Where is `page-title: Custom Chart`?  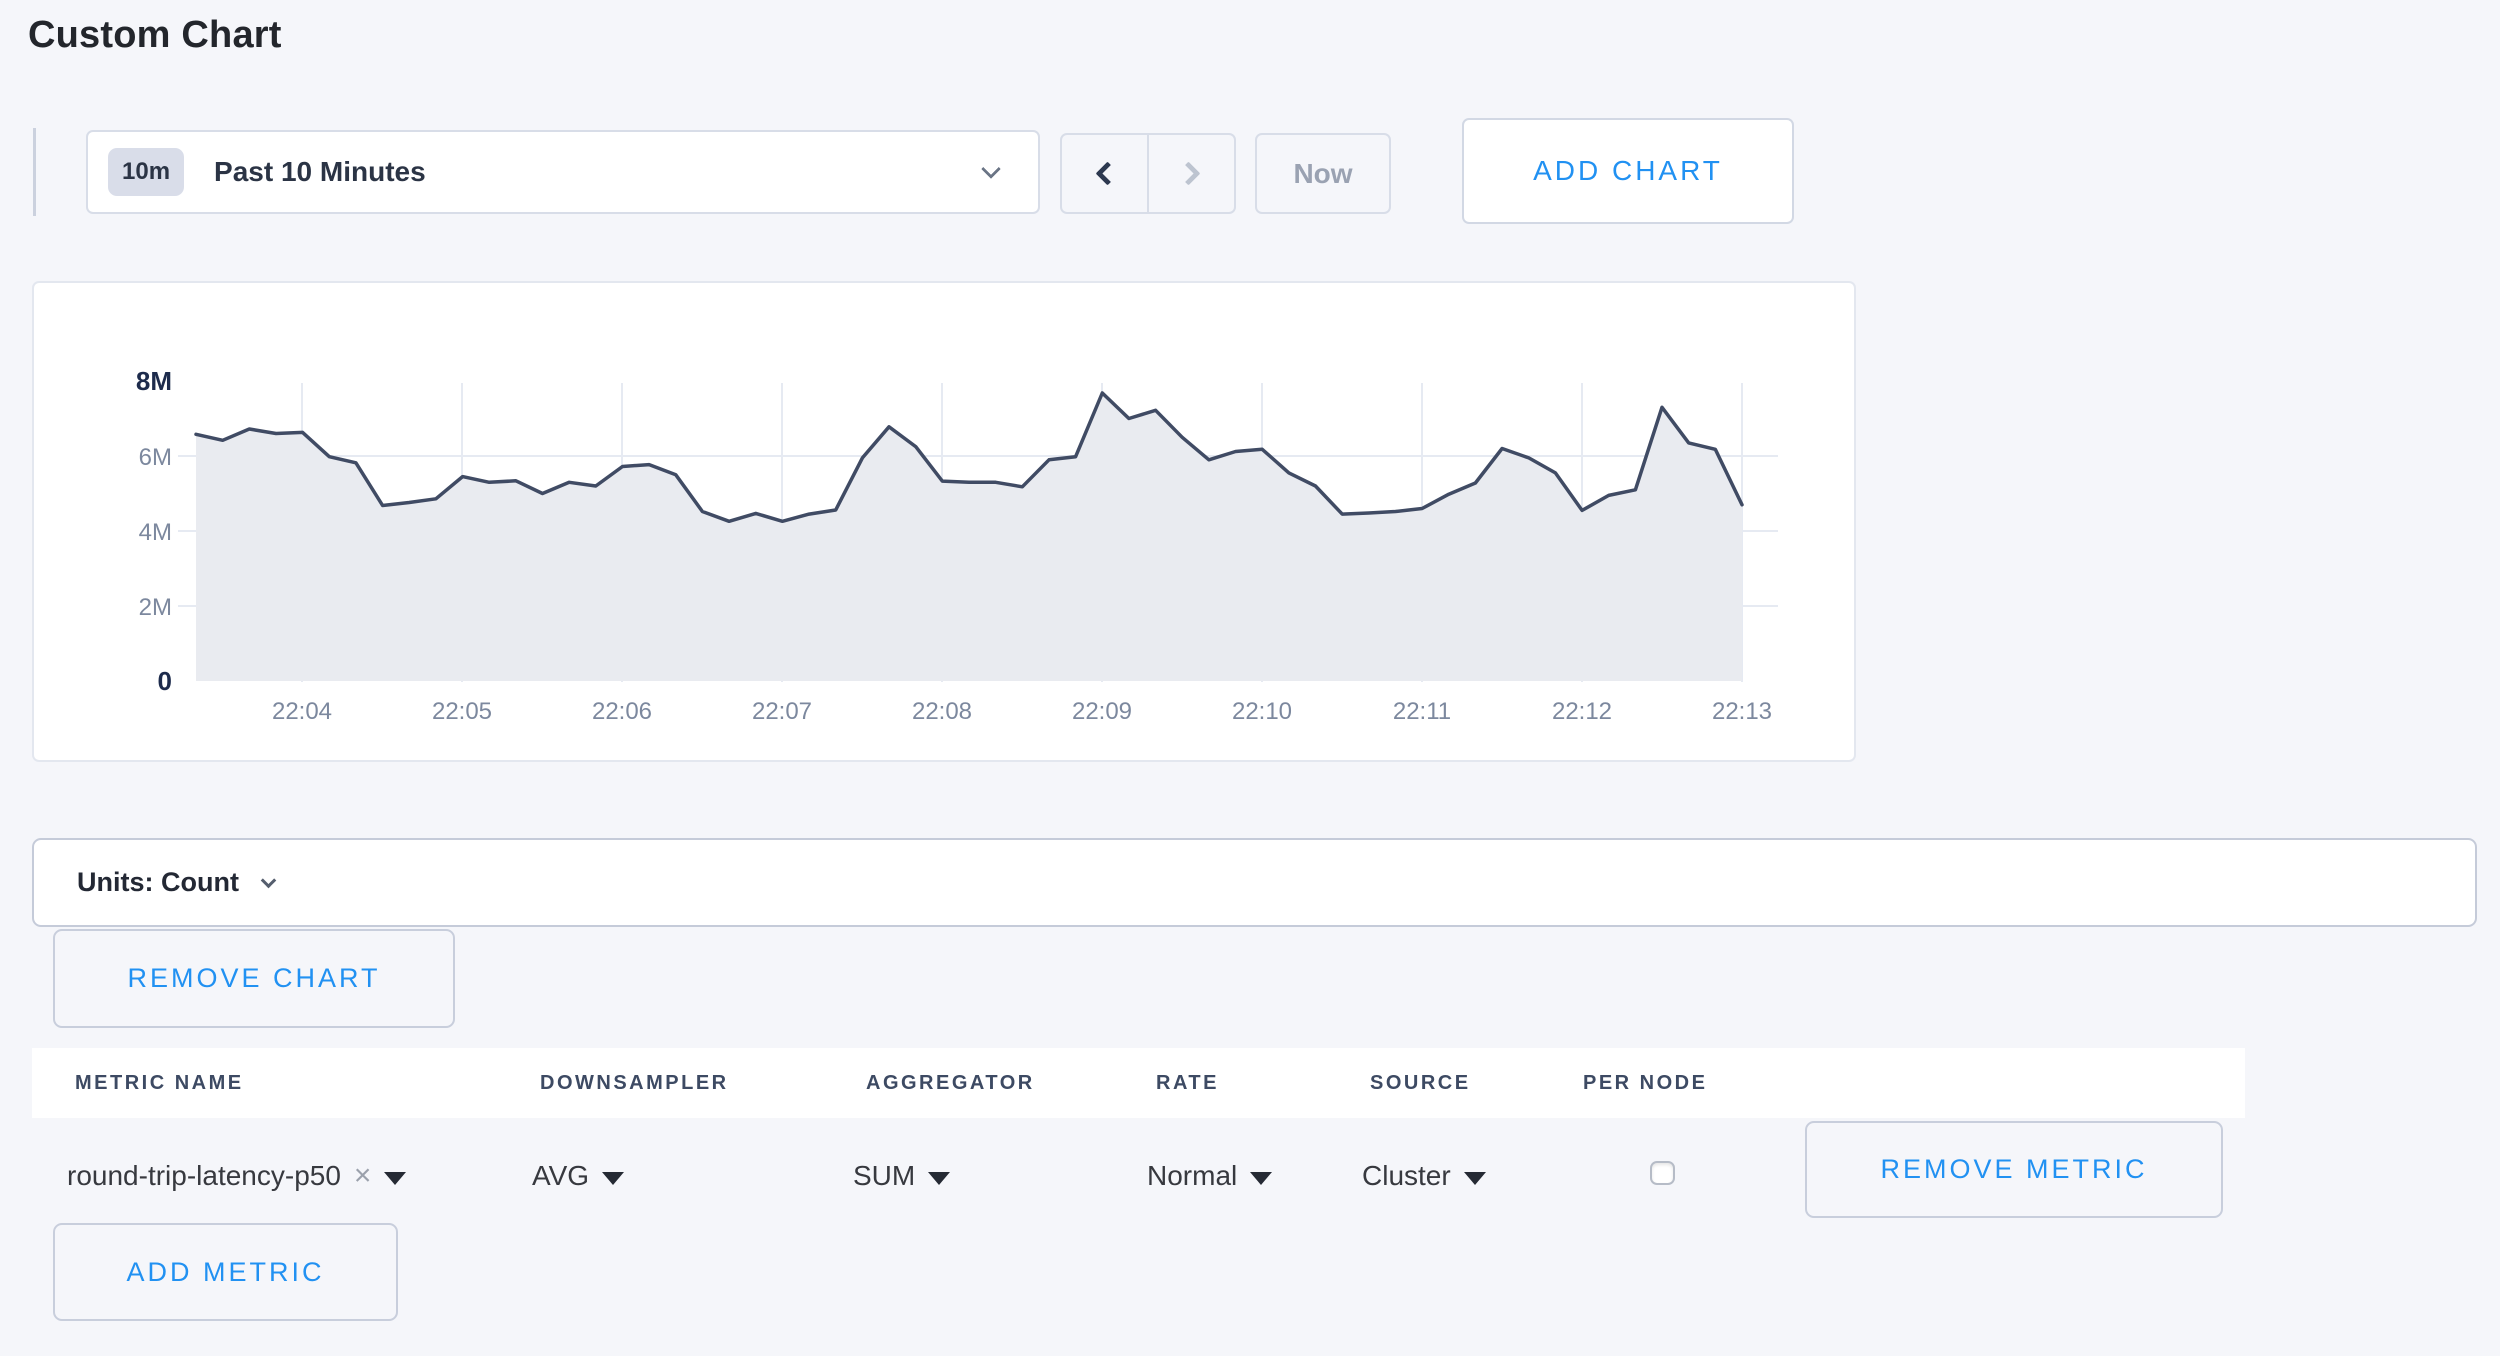
page-title: Custom Chart is located at coordinates (155, 35).